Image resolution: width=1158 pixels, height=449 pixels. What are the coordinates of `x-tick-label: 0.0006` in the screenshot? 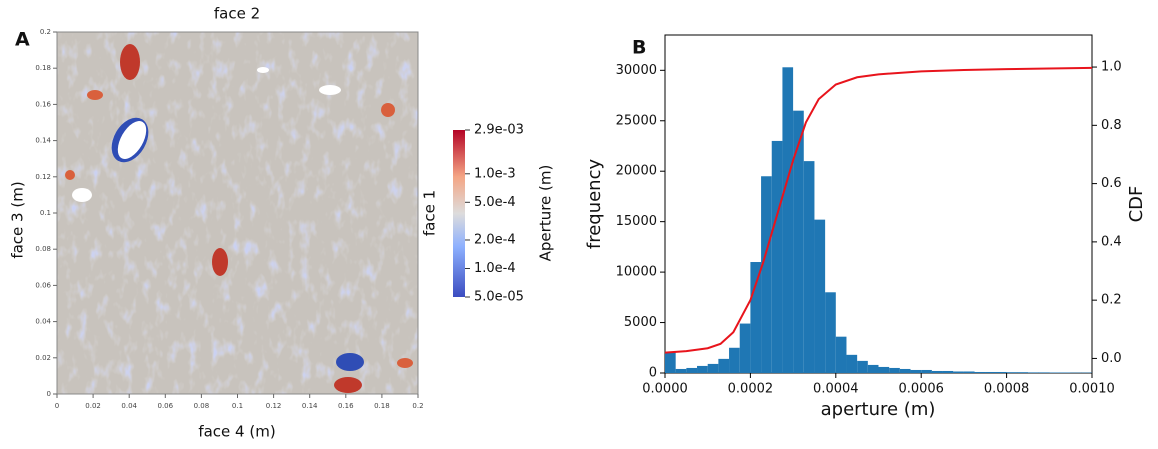 It's located at (921, 389).